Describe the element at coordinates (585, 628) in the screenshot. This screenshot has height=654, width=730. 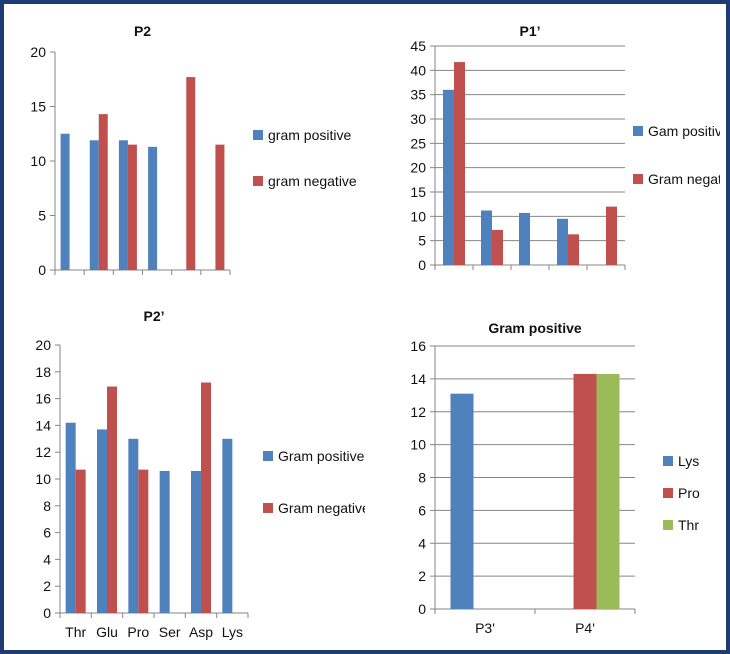
I see `x-tick-label: P4'` at that location.